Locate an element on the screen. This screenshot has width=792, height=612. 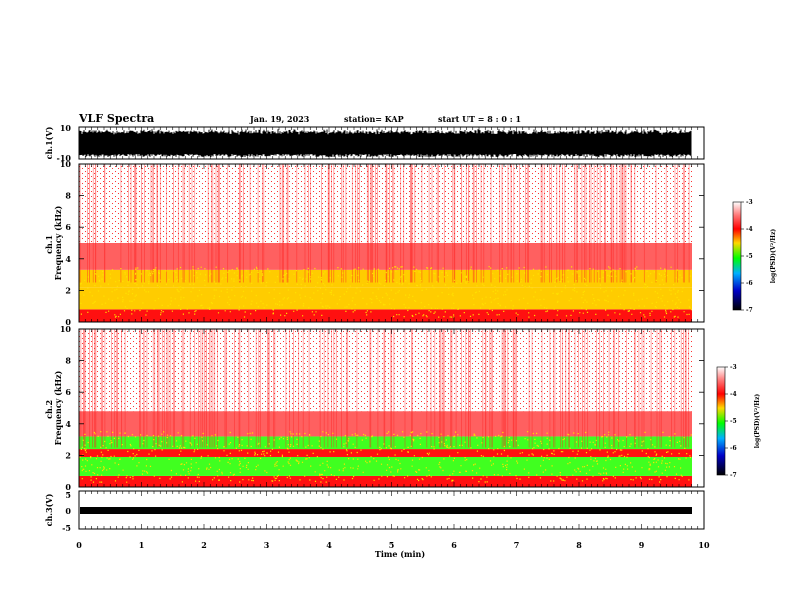
ch3-ylabel: ch.3(V) is located at coordinates (49, 509).